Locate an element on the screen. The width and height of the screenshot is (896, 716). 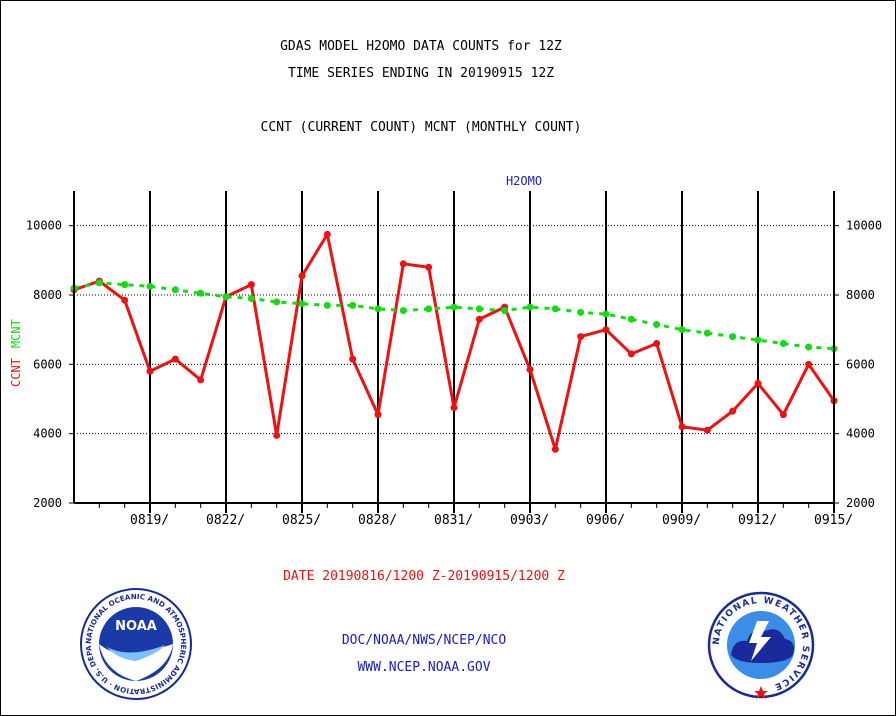
y-tick-label-left: 6000 is located at coordinates (47, 364).